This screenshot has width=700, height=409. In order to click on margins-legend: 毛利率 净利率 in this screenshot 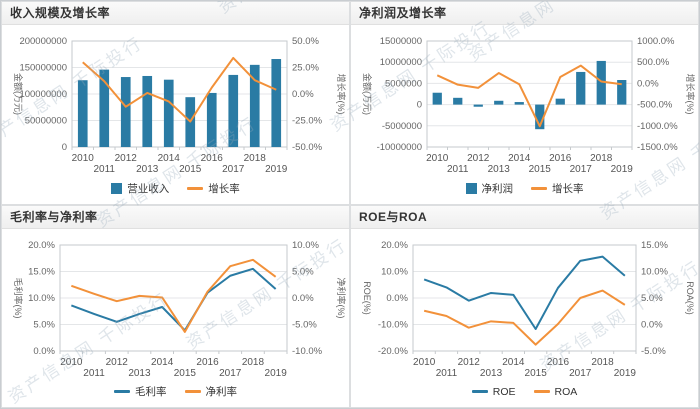, I will do `click(175, 392)`.